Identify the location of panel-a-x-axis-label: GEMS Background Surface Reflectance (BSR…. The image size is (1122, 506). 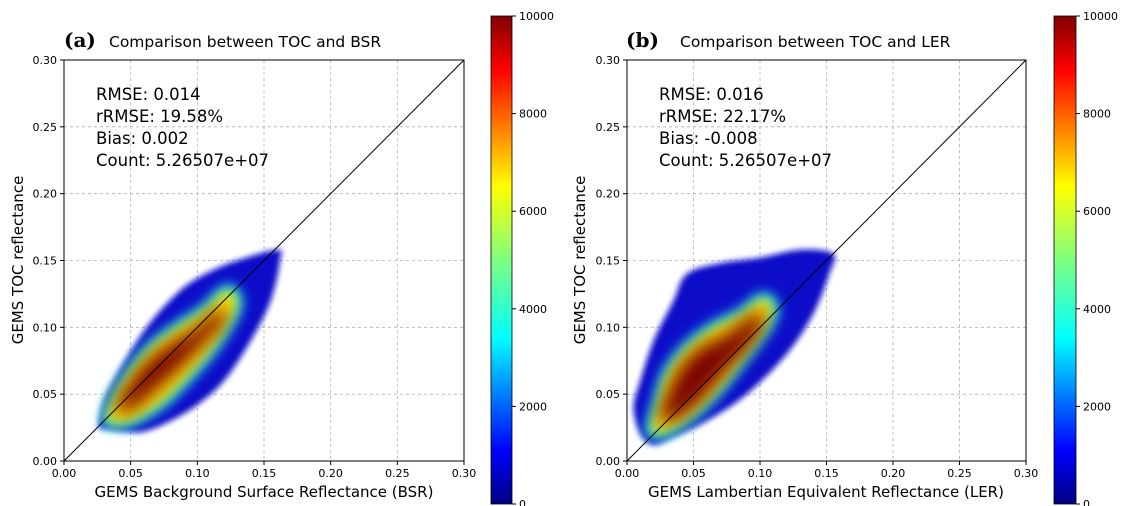
(264, 492).